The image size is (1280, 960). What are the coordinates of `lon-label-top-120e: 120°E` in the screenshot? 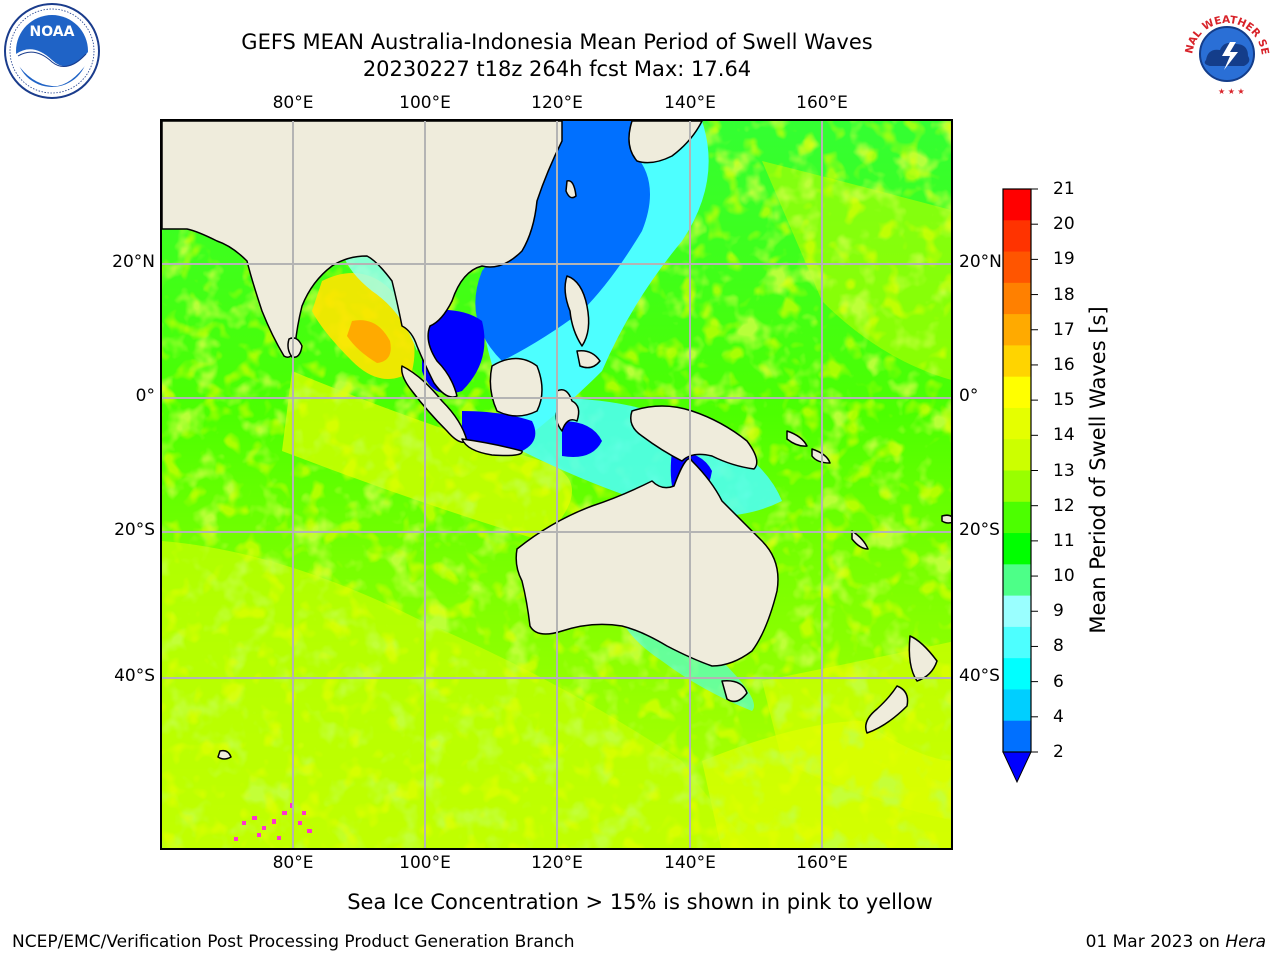 It's located at (557, 103).